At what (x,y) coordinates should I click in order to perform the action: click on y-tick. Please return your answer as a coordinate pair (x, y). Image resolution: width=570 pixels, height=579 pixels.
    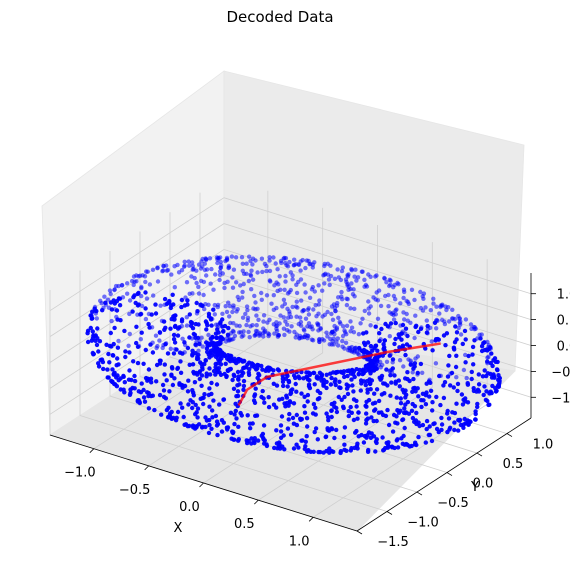
    Looking at the image, I should click on (389, 513).